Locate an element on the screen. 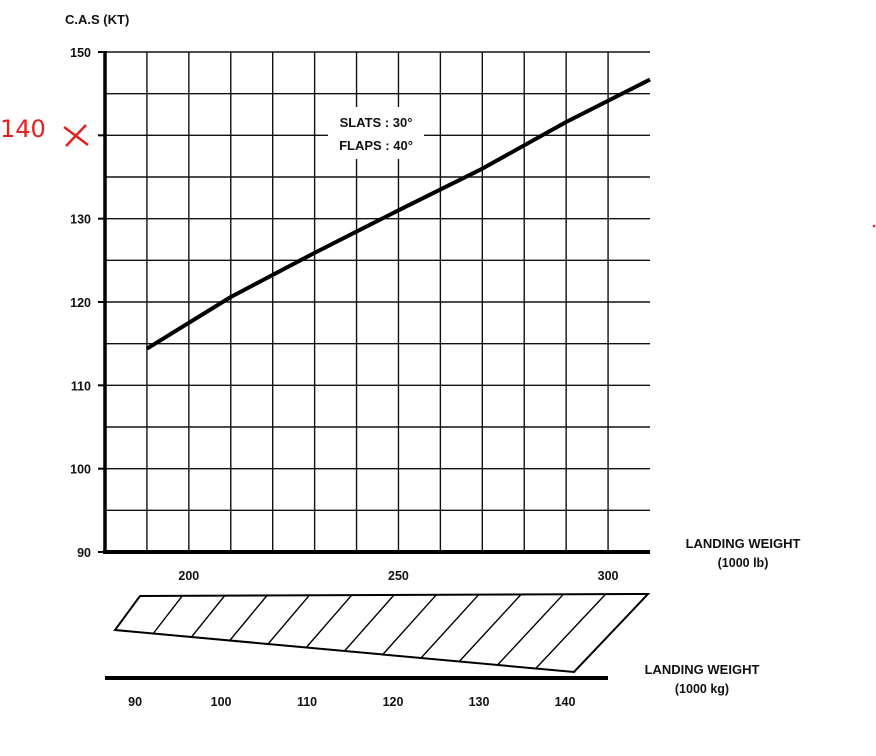 This screenshot has height=756, width=876. kg-axis-title-line2: (1000 kg) is located at coordinates (702, 689).